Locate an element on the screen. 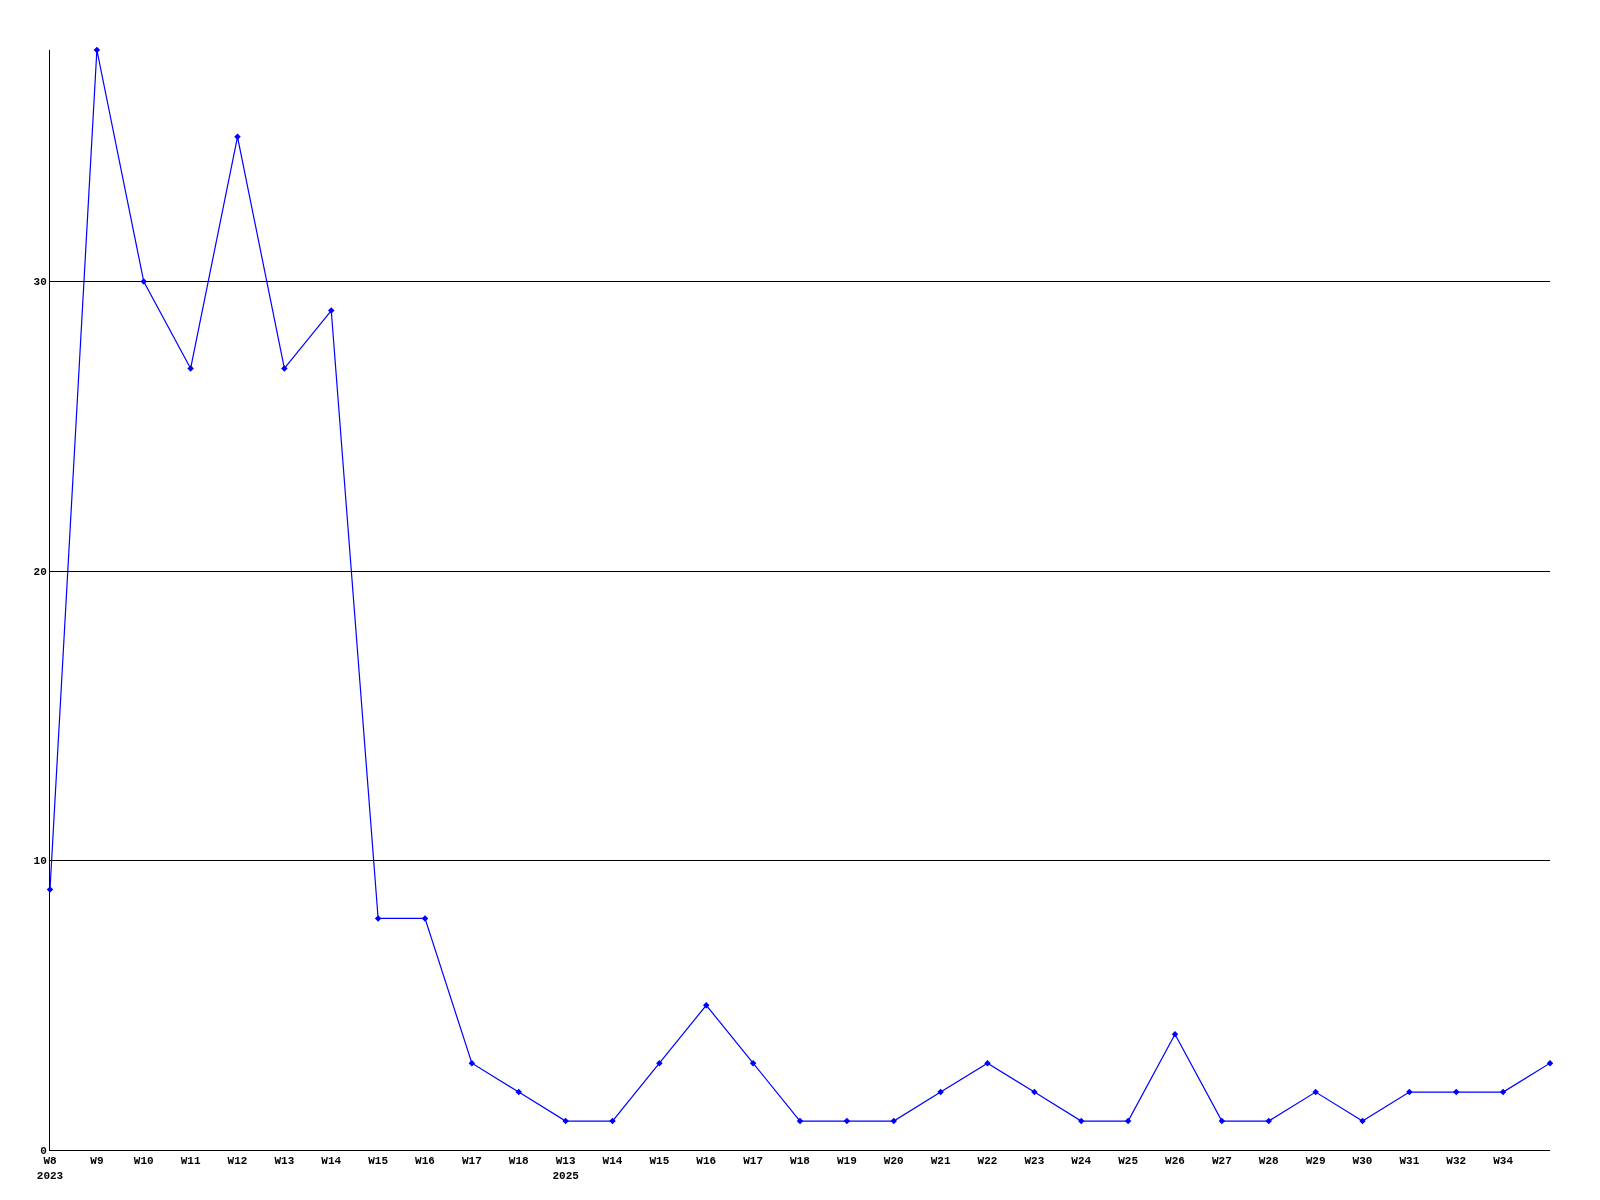 The width and height of the screenshot is (1600, 1200). x-tick-label: W28 is located at coordinates (1269, 1161).